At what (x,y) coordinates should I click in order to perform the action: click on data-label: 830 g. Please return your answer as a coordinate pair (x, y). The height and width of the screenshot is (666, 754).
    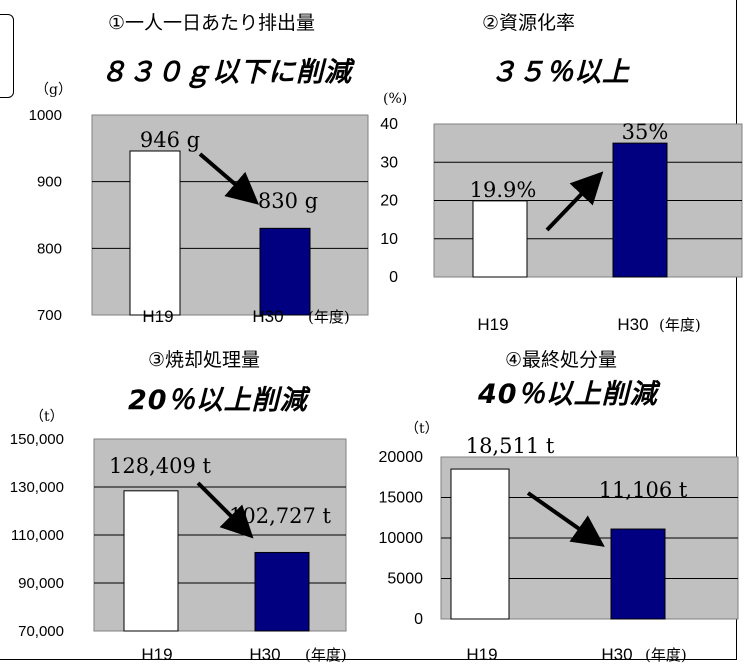
    Looking at the image, I should click on (288, 201).